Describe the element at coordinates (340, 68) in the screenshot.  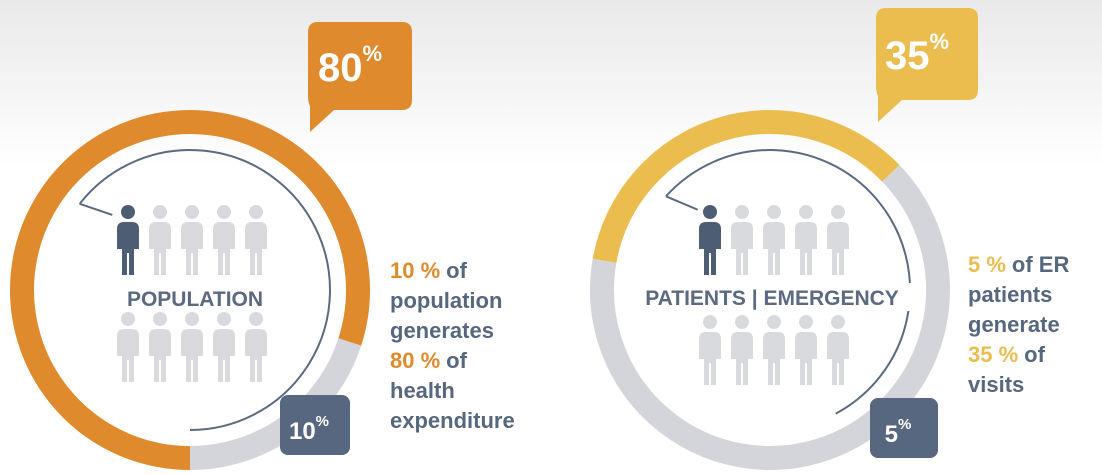
I see `callout-number: 80` at that location.